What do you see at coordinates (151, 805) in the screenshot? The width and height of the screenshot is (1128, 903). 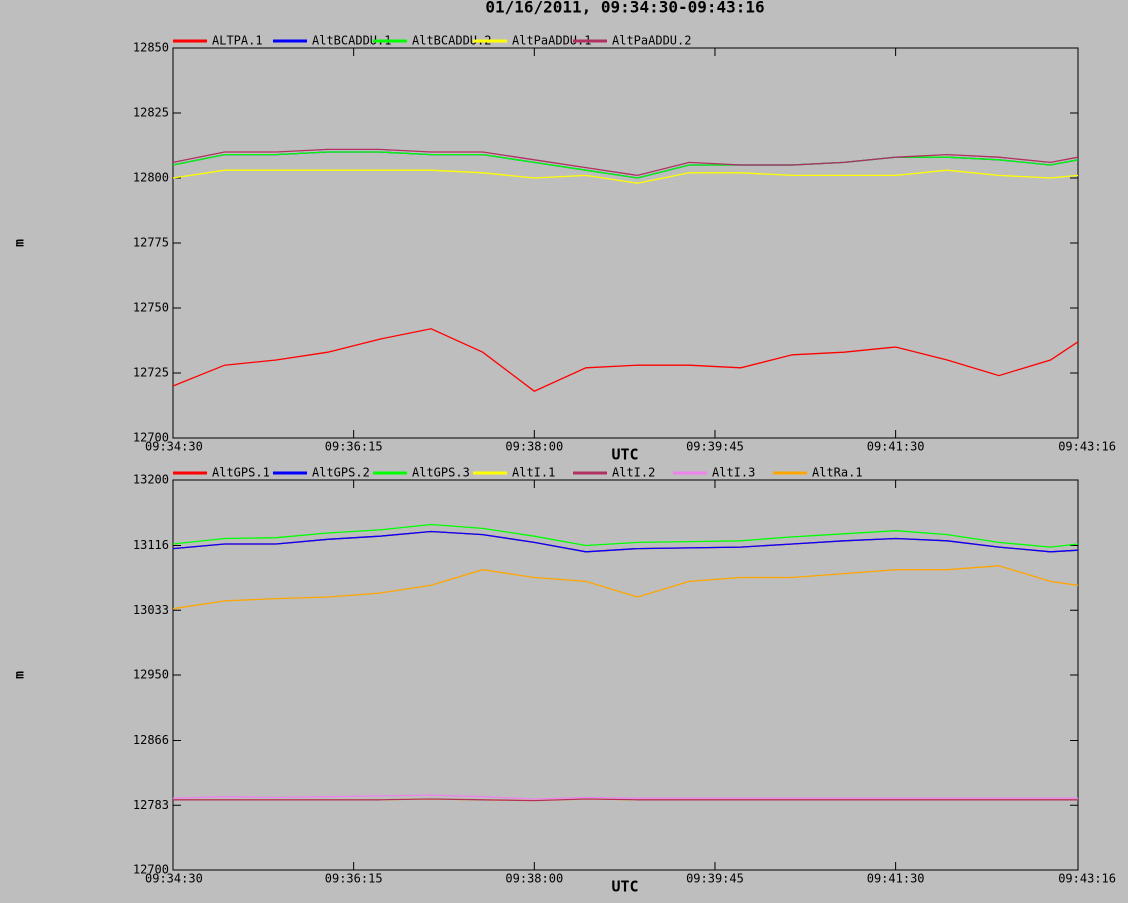 I see `y-tick-label: 12783` at bounding box center [151, 805].